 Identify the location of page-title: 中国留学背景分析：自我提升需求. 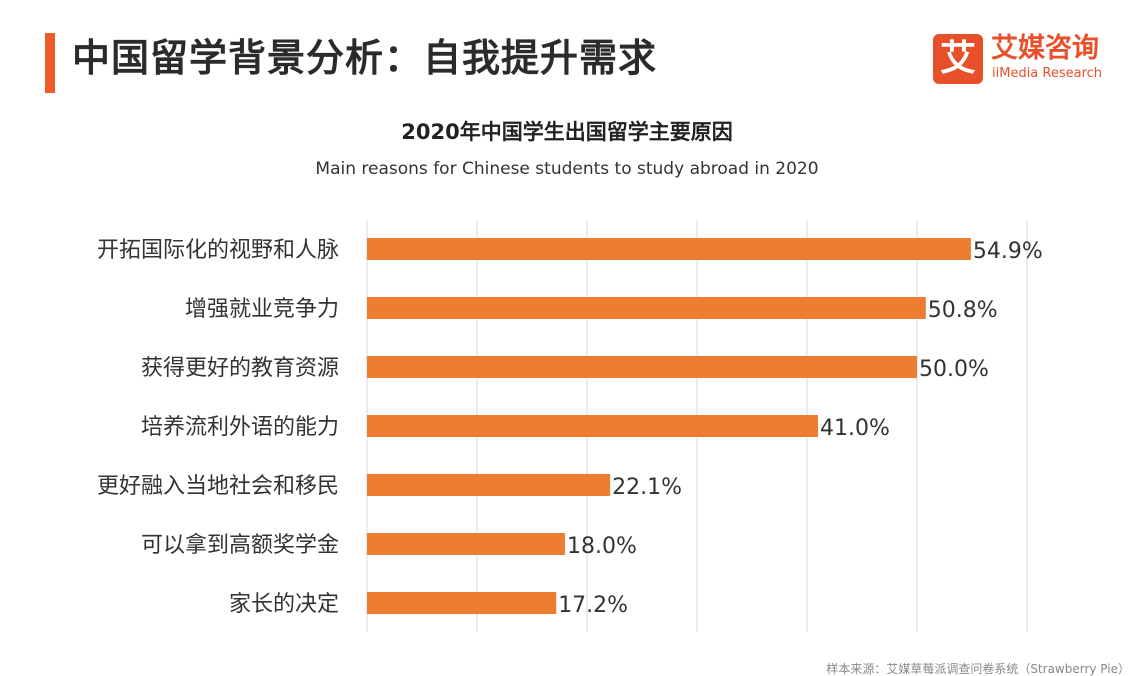
(365, 58).